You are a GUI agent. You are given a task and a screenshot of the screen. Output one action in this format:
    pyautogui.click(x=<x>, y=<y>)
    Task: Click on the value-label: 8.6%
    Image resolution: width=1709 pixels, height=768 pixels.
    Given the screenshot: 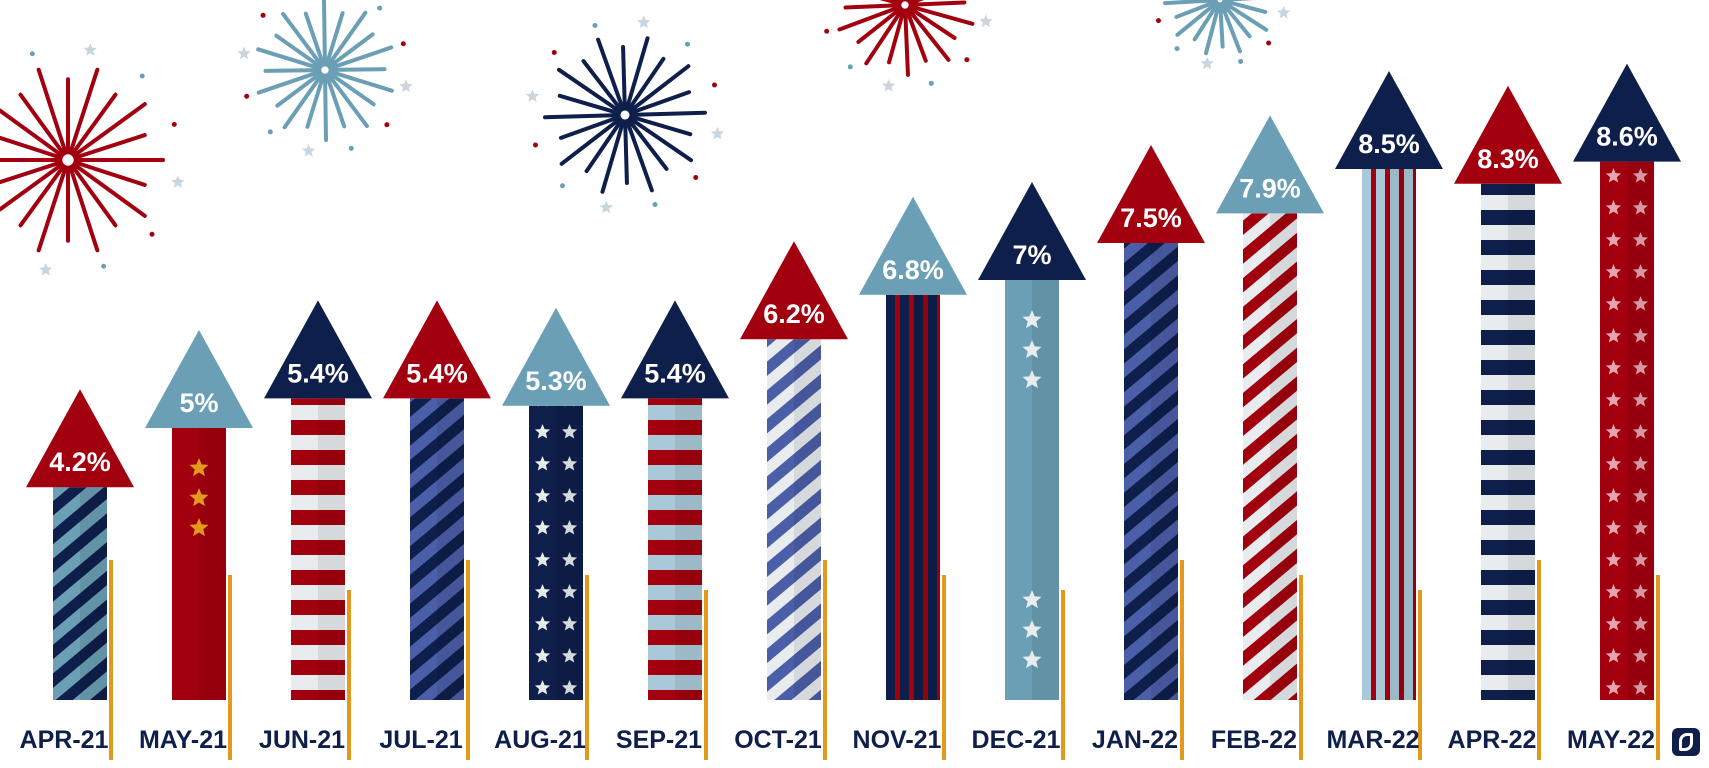 What is the action you would take?
    pyautogui.click(x=1627, y=137)
    